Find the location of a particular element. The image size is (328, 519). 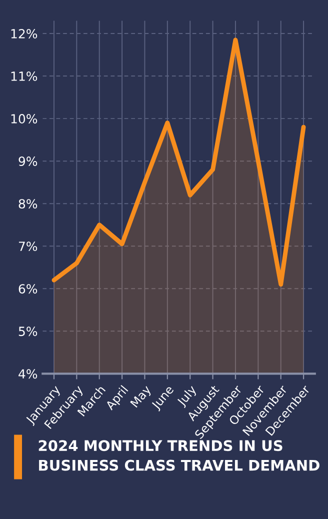

y-tick-label: 7% is located at coordinates (28, 247).